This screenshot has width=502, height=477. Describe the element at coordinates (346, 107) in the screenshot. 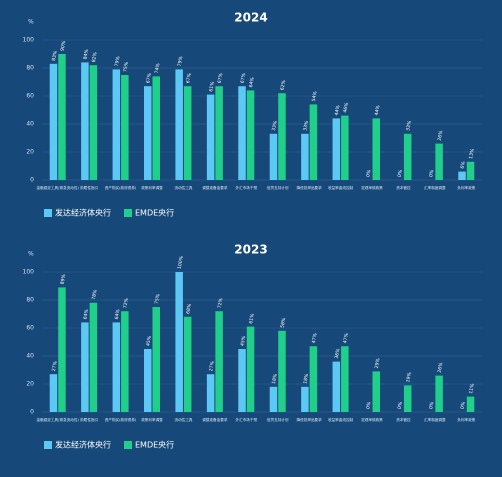

I see `value-label: 46%` at that location.